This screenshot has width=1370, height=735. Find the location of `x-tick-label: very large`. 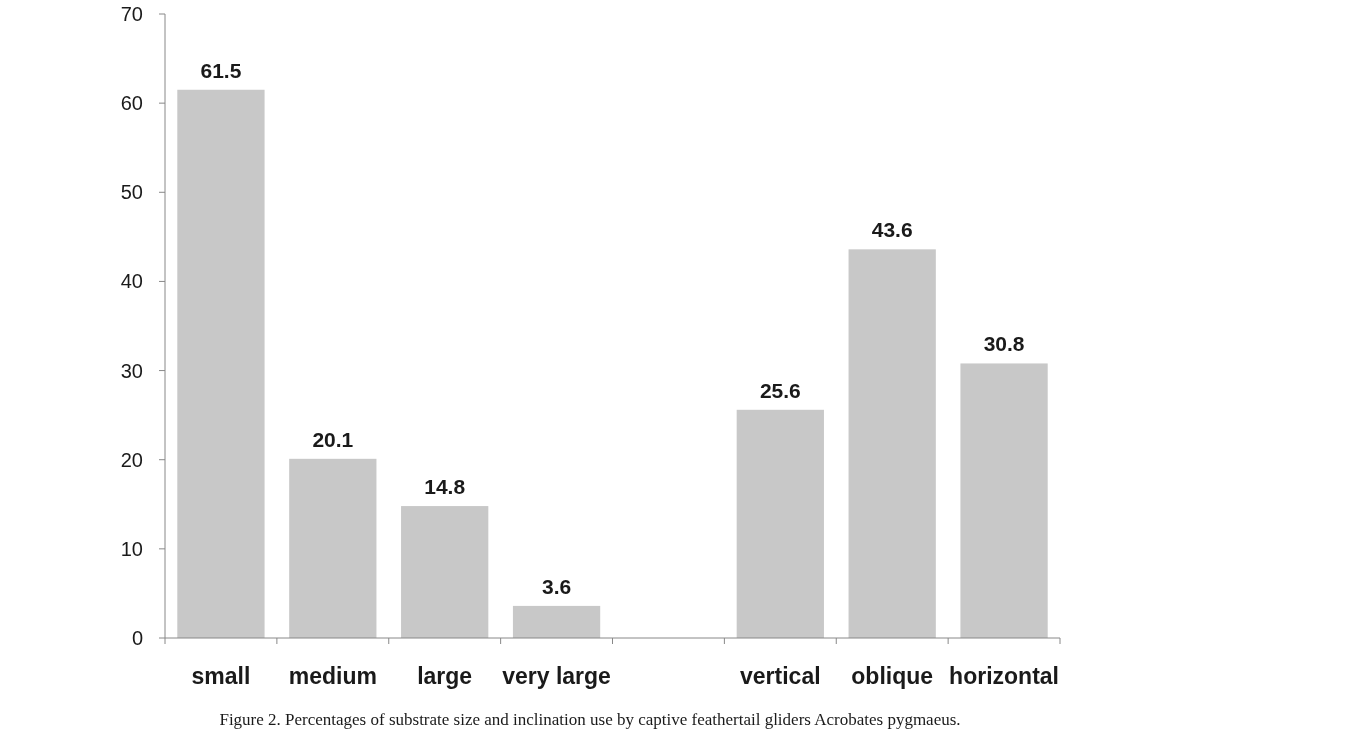

x-tick-label: very large is located at coordinates (556, 676).